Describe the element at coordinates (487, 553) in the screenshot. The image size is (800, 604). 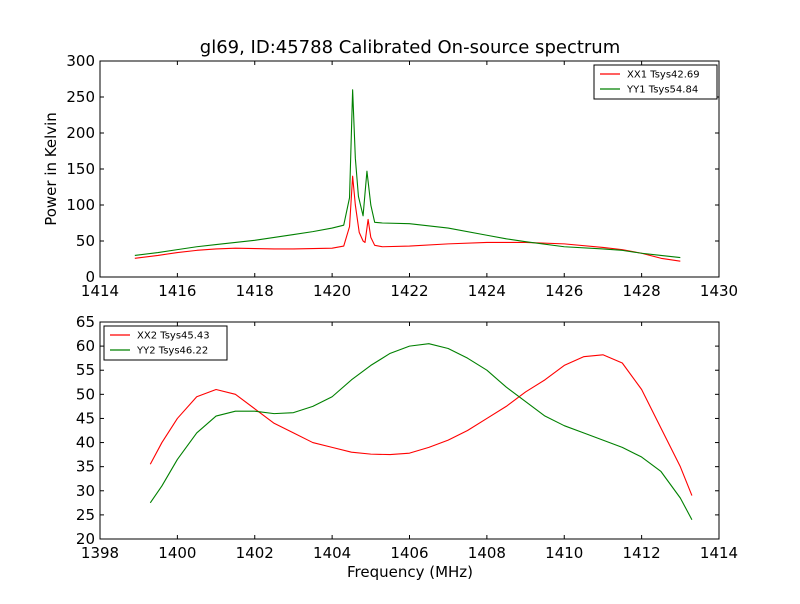
I see `x-tick-label: 1408` at that location.